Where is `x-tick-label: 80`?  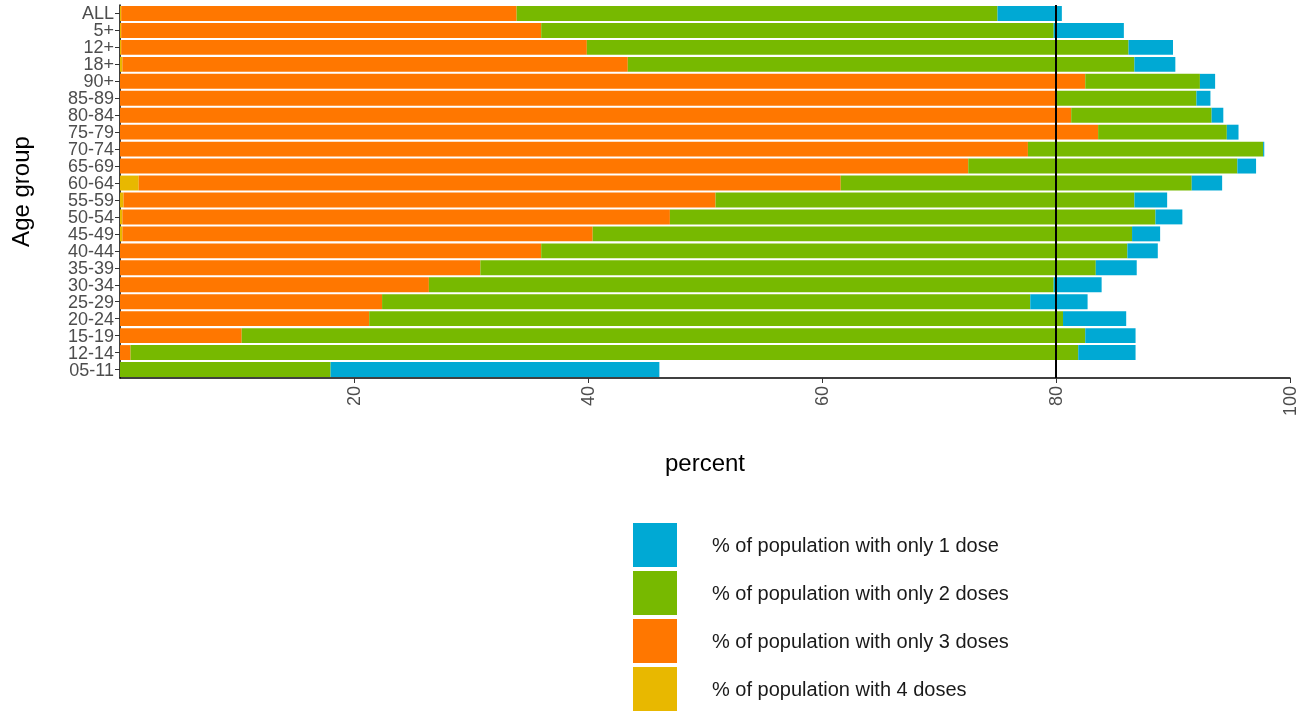
x-tick-label: 80 is located at coordinates (1056, 396).